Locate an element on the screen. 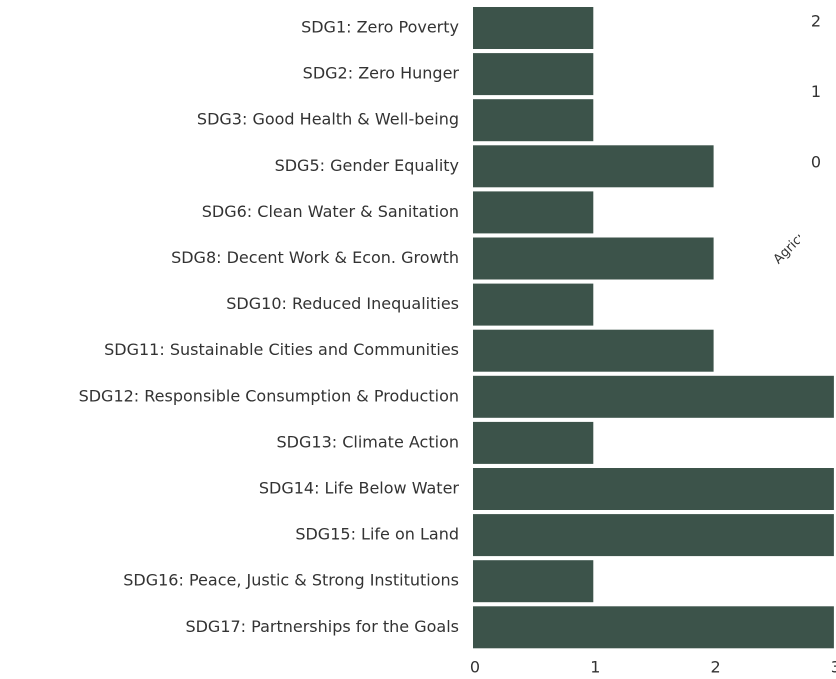  x-labels: Agriculture is located at coordinates (801, 236).